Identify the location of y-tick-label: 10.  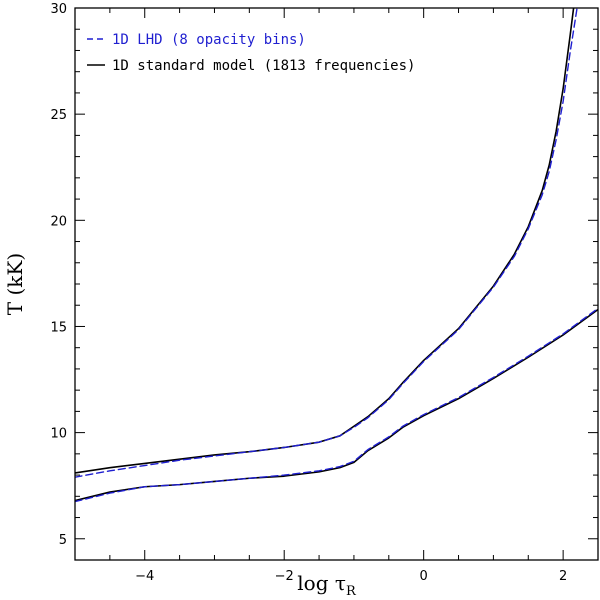
(58, 434).